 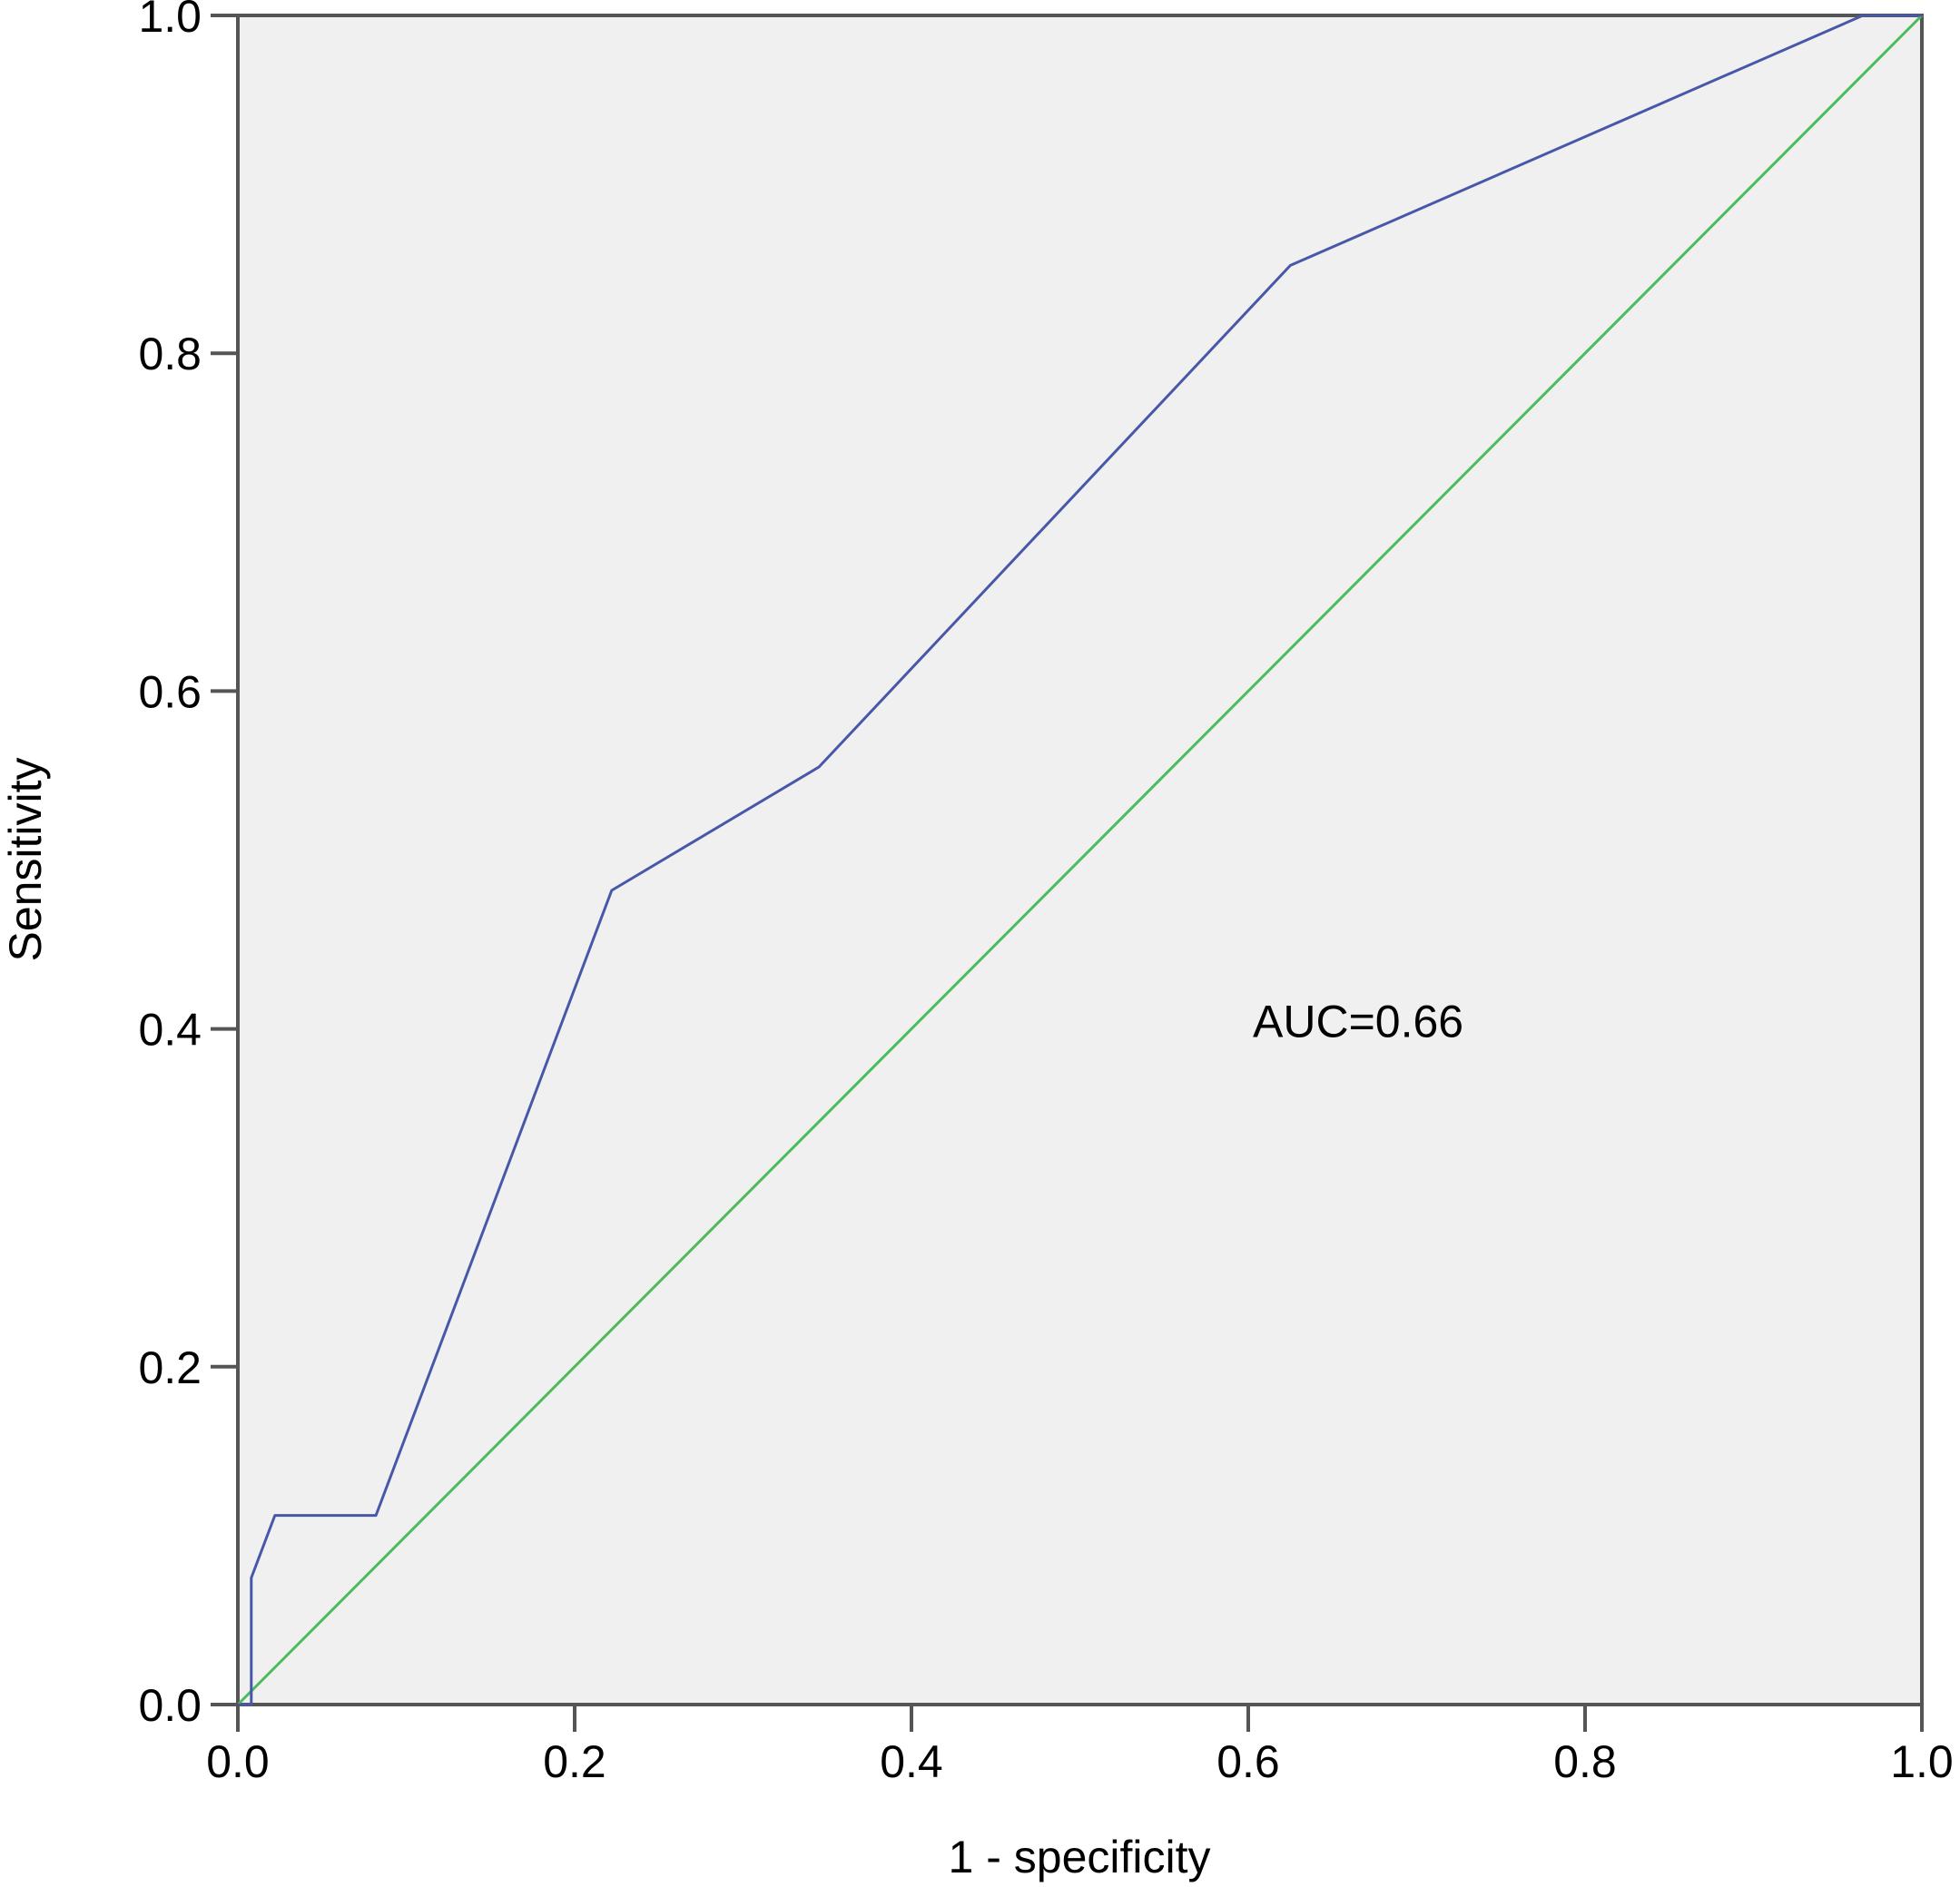 What do you see at coordinates (170, 1367) in the screenshot?
I see `y-tick-label: 0.2` at bounding box center [170, 1367].